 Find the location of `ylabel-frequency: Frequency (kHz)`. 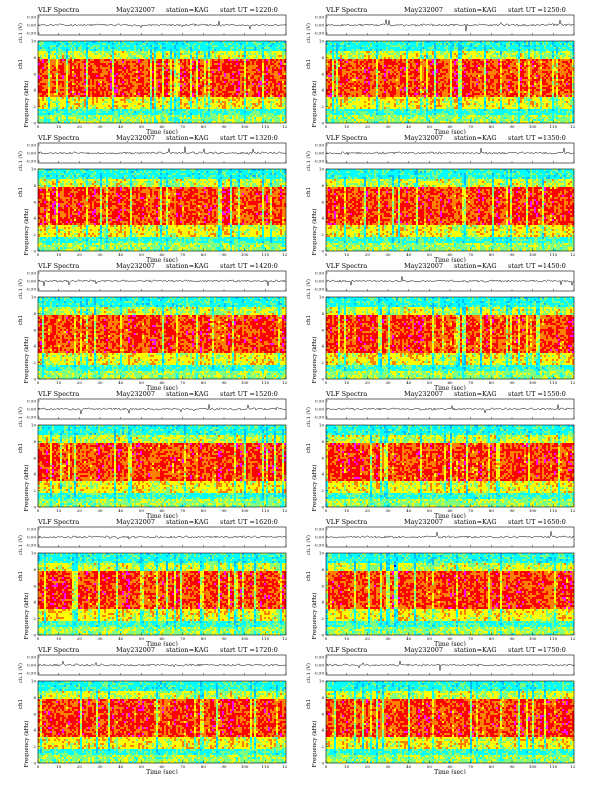

ylabel-frequency: Frequency (kHz) is located at coordinates (26, 104).